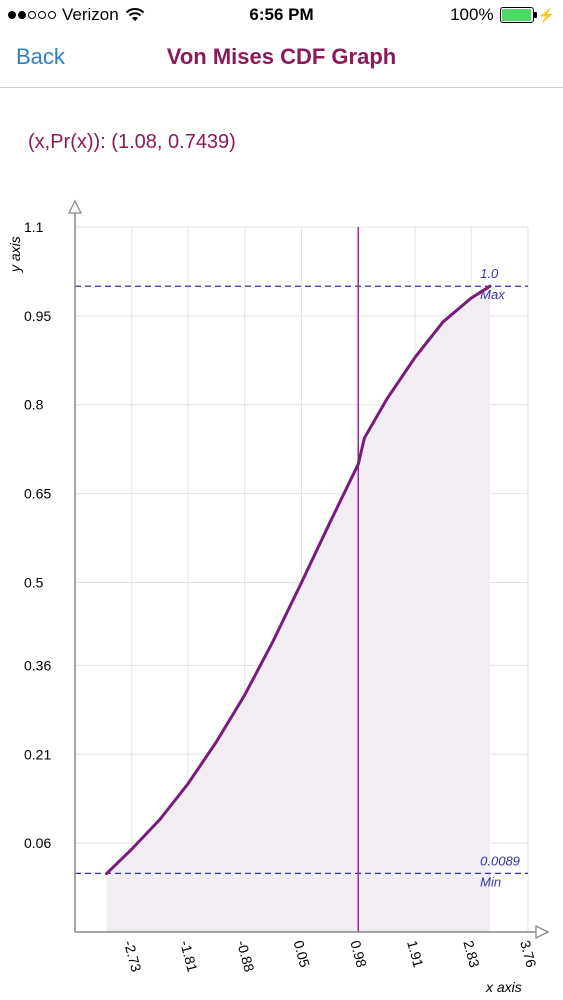  What do you see at coordinates (471, 954) in the screenshot?
I see `x-tick-label: 2.83` at bounding box center [471, 954].